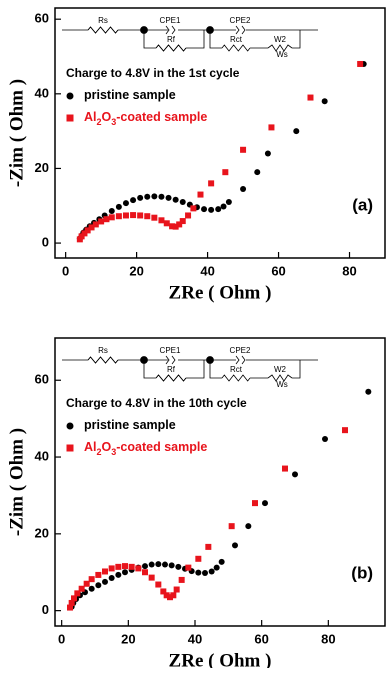 The width and height of the screenshot is (392, 673). What do you see at coordinates (240, 360) in the screenshot?
I see `cpe2` at bounding box center [240, 360].